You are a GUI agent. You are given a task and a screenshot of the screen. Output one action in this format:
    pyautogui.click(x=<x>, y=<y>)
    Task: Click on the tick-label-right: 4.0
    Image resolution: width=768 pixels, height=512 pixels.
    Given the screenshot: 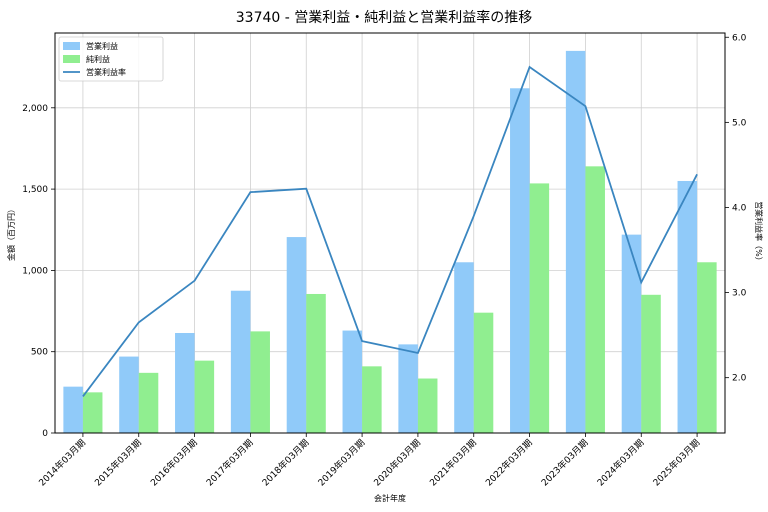 What is the action you would take?
    pyautogui.click(x=739, y=208)
    